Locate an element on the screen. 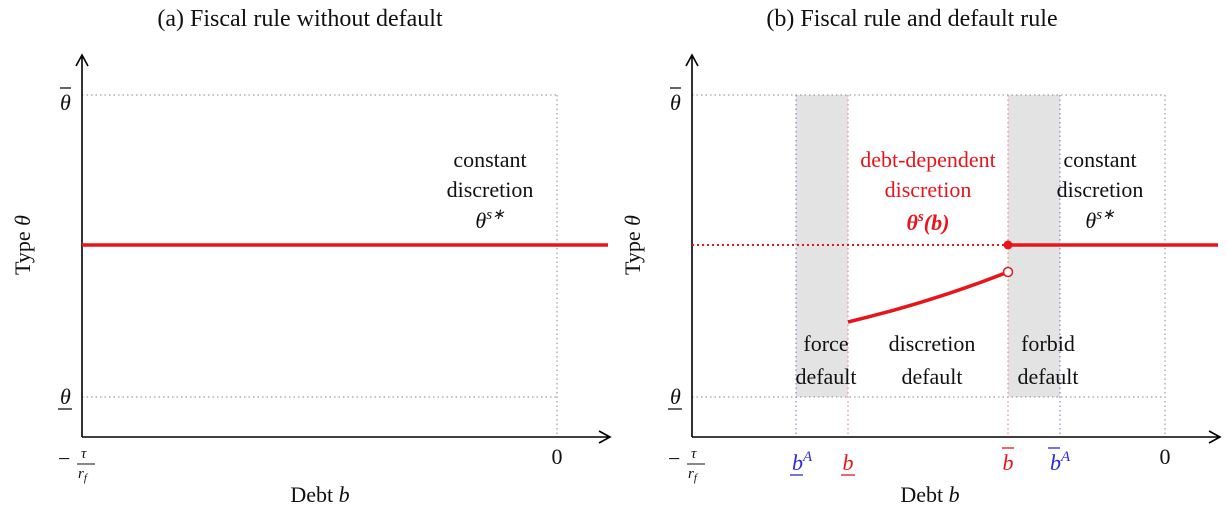  annotation: (b) is located at coordinates (937, 222).